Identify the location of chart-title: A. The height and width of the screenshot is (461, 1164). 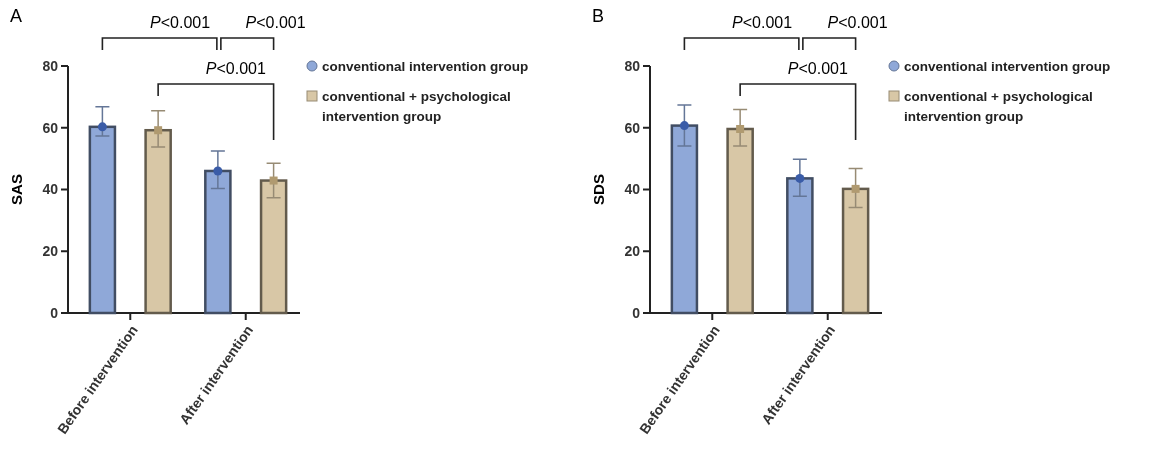
(16, 16).